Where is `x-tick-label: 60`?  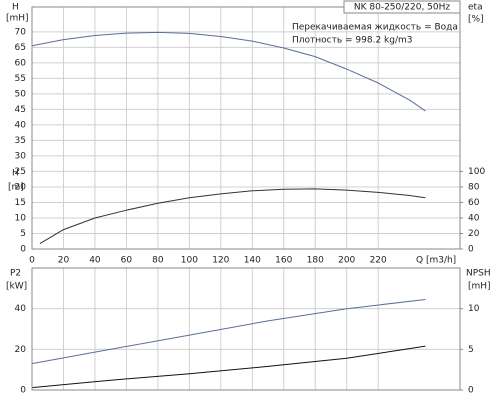 x-tick-label: 60 is located at coordinates (127, 261).